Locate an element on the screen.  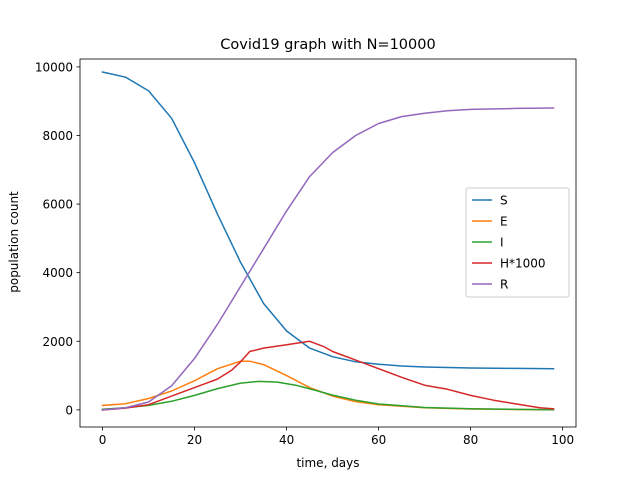
y-axis-title: population count is located at coordinates (14, 242).